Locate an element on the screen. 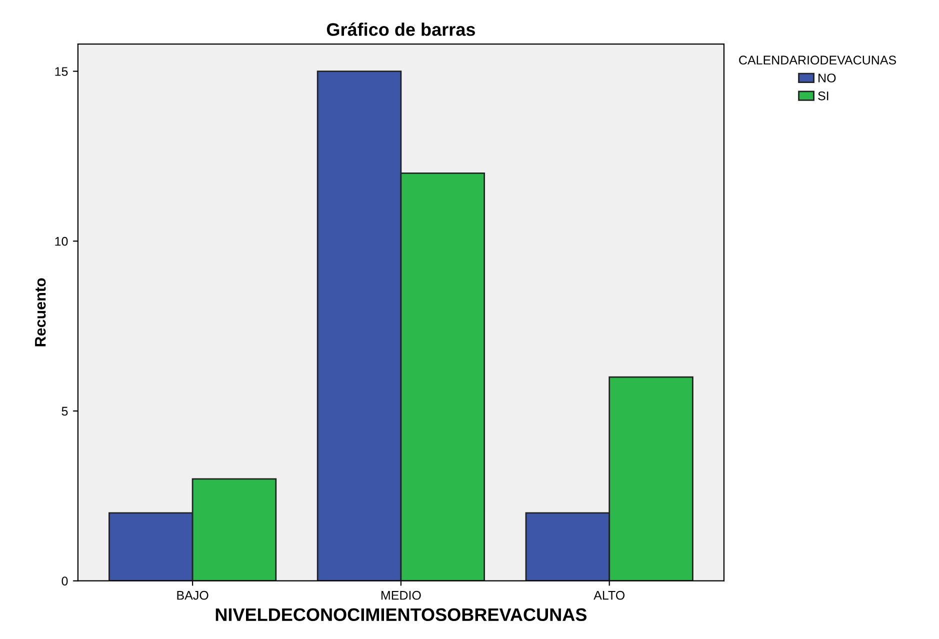  y-tick-label: 0 is located at coordinates (65, 581).